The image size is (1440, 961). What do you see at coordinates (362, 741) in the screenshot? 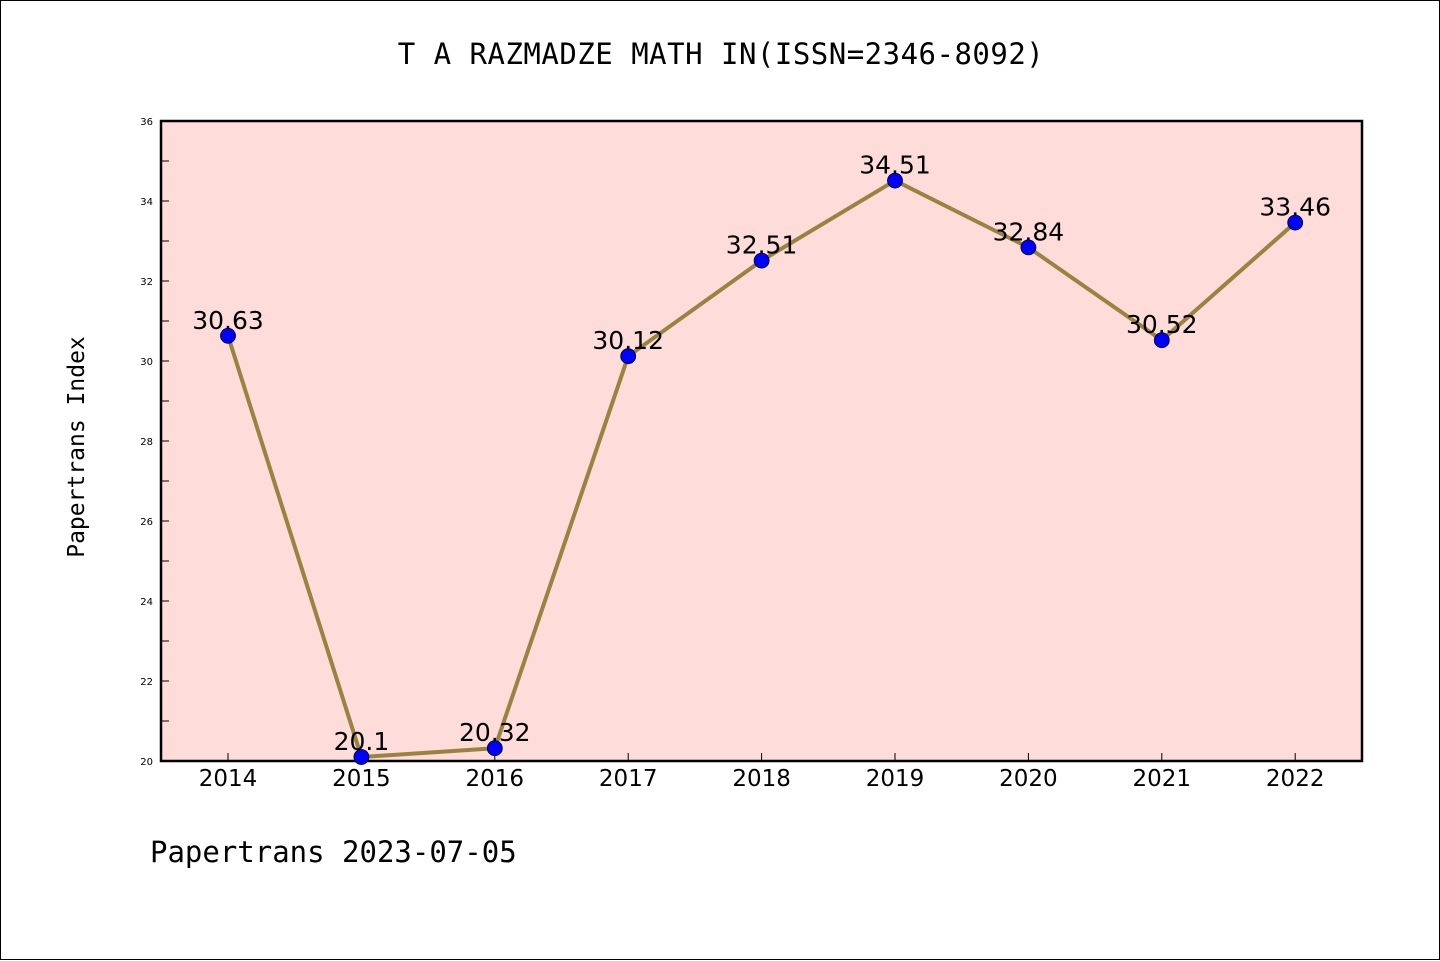
I see `data-label: 20.1` at bounding box center [362, 741].